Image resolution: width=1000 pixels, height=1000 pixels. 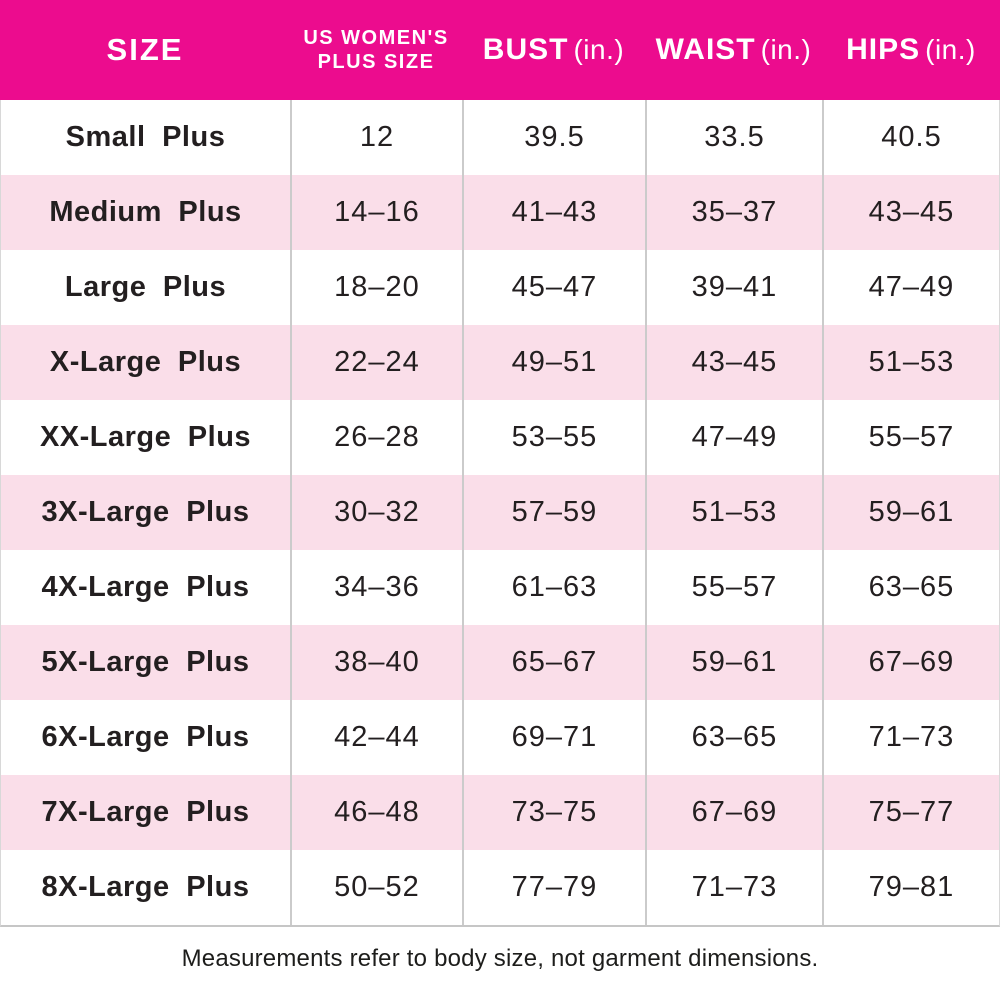 I want to click on table-row: 4X-Large Plus 34–36 61–63 55–57 63–65, so click(x=500, y=587).